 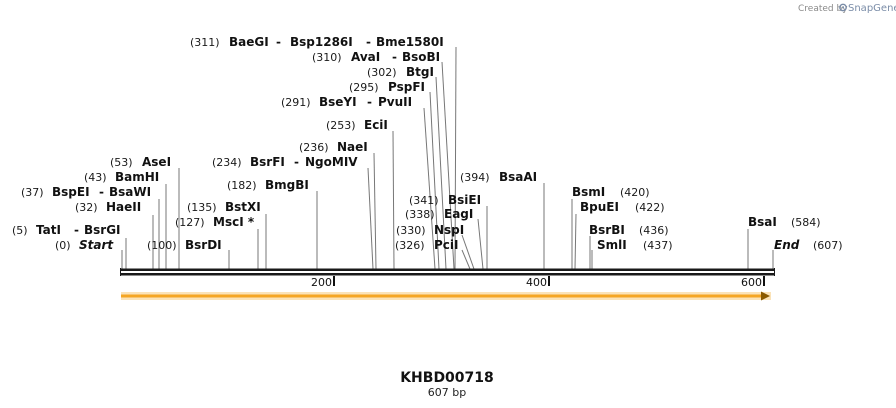 What do you see at coordinates (205, 42) in the screenshot?
I see `site-pos: (311)` at bounding box center [205, 42].